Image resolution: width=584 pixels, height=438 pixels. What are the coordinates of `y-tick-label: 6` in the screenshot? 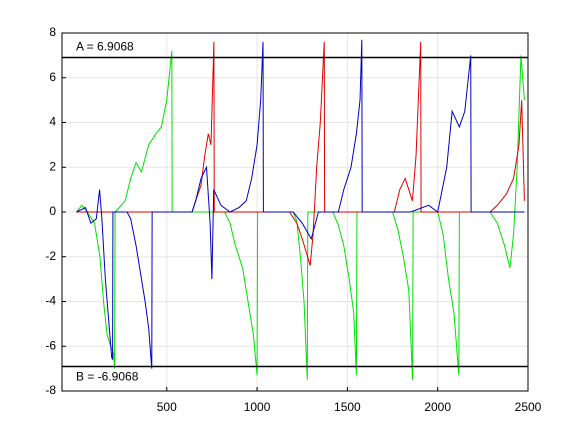 It's located at (52, 77).